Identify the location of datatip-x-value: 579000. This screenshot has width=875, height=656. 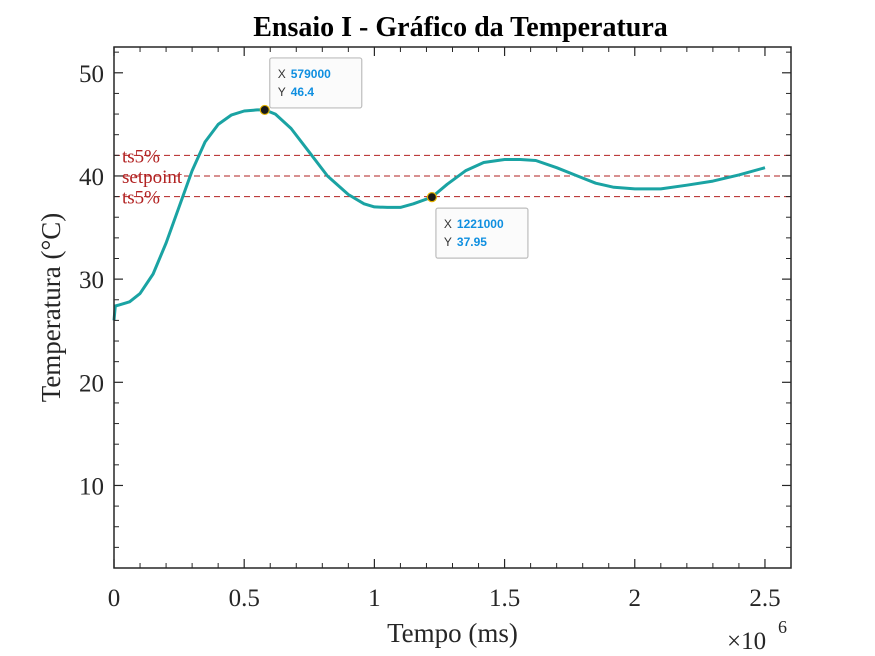
(311, 74).